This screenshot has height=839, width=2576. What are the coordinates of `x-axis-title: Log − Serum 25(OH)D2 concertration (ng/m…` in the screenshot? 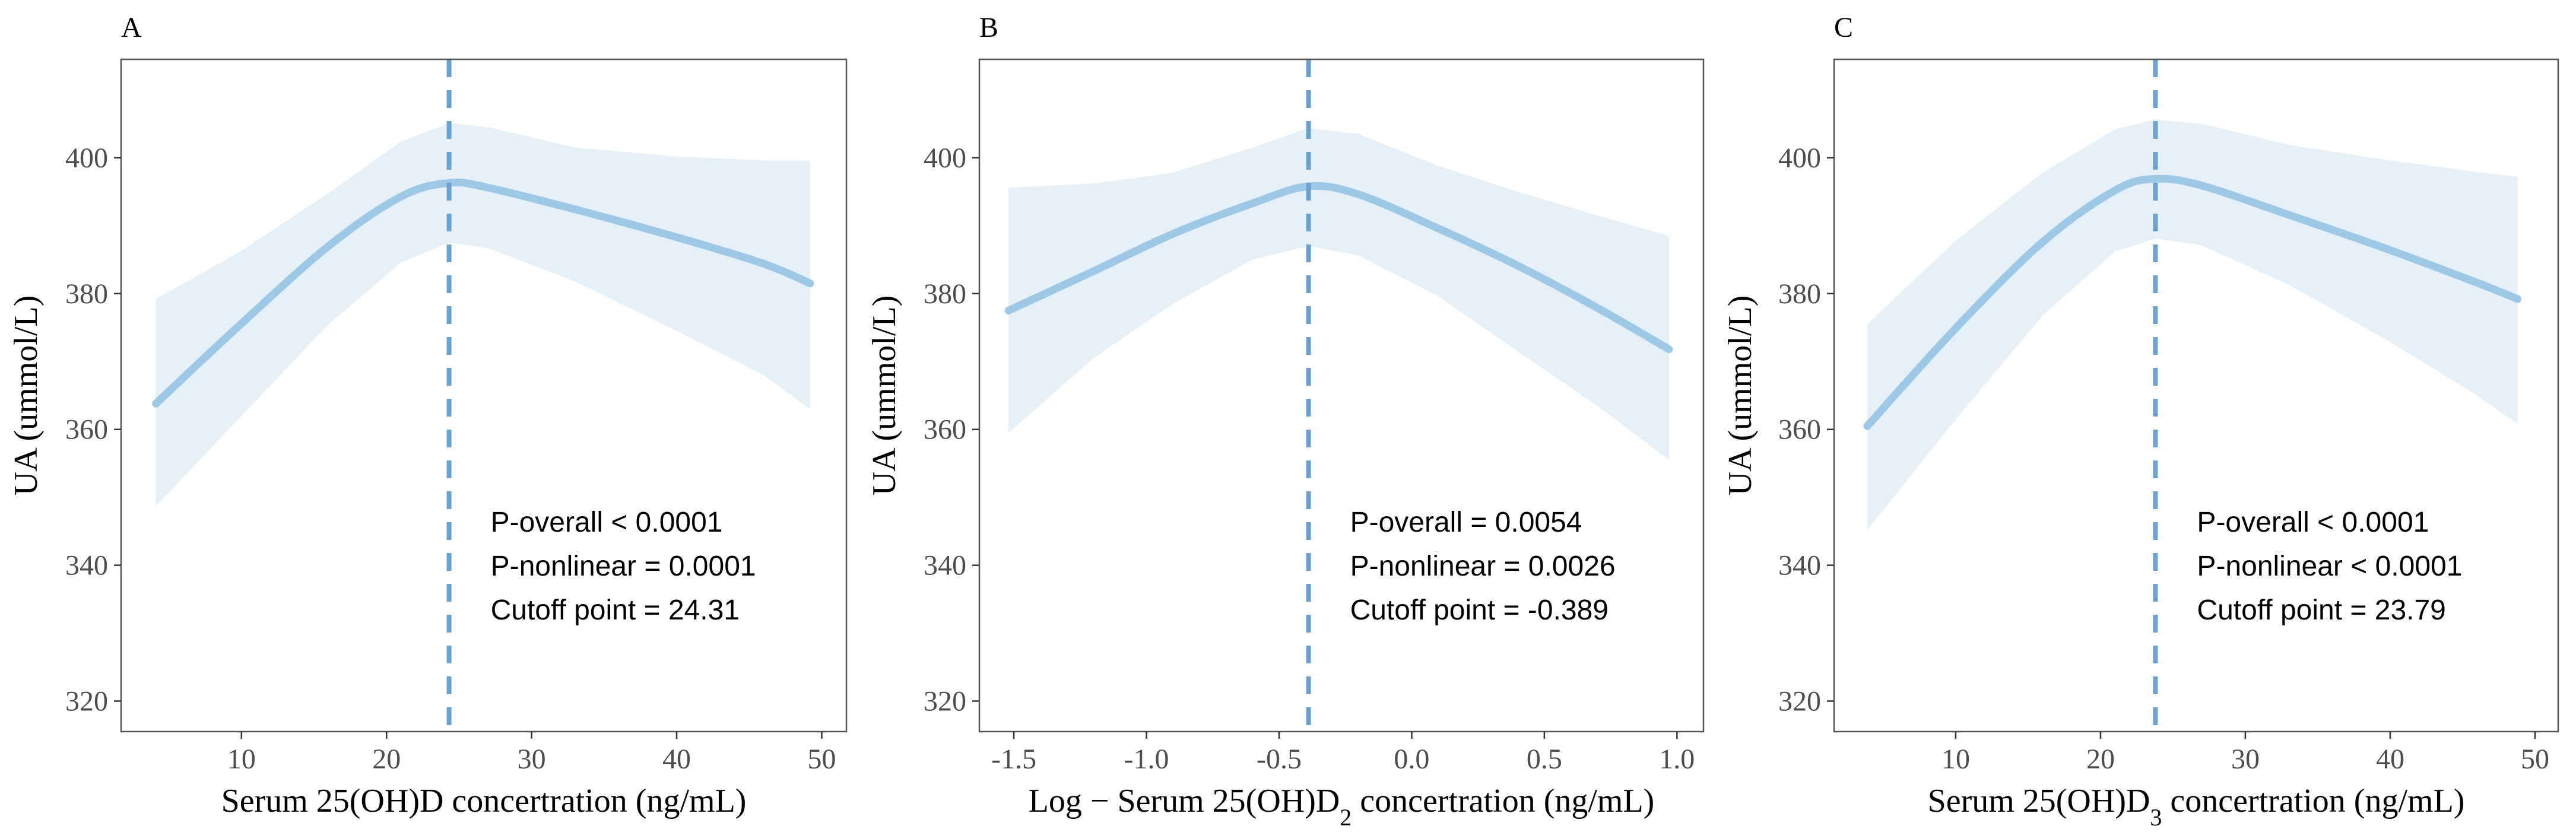 It's located at (1342, 807).